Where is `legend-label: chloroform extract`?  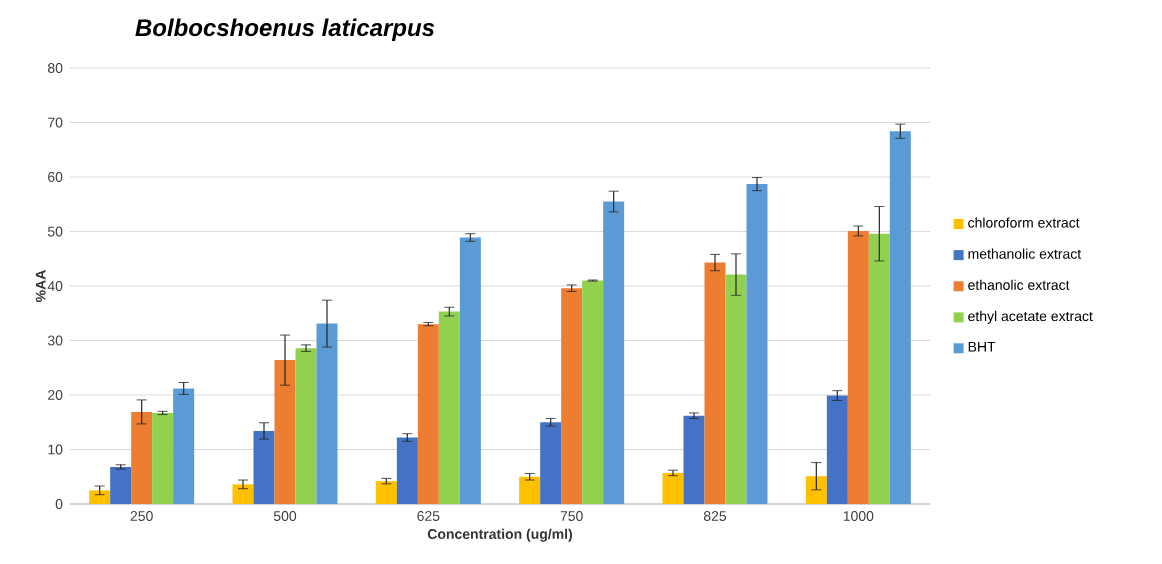 legend-label: chloroform extract is located at coordinates (1024, 222).